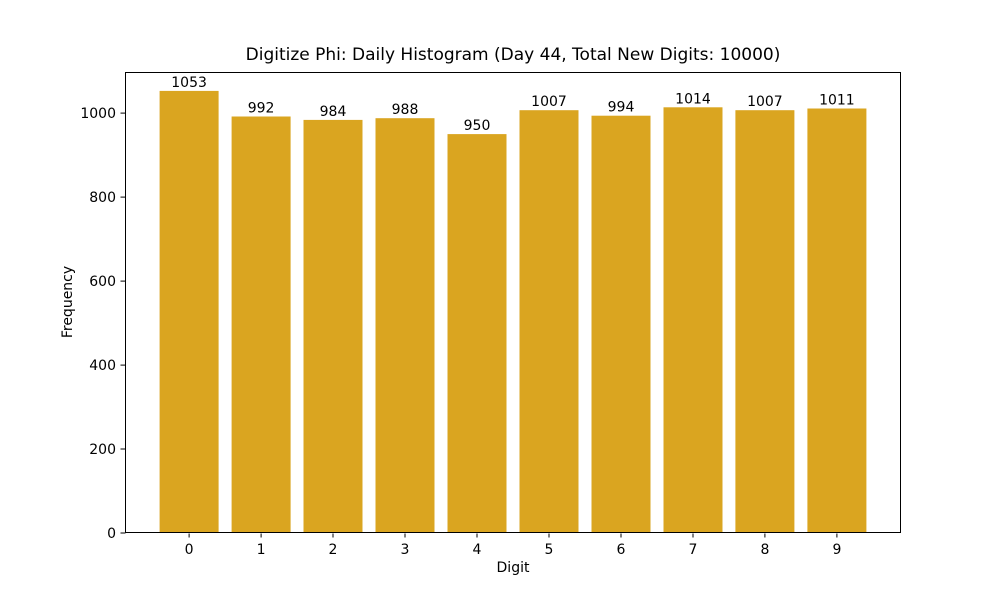  Describe the element at coordinates (333, 550) in the screenshot. I see `x-tick-label: 2` at that location.